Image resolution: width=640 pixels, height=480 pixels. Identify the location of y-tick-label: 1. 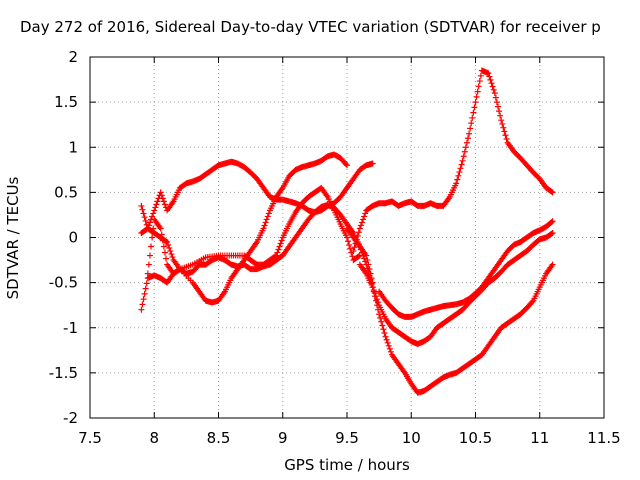
(73, 147).